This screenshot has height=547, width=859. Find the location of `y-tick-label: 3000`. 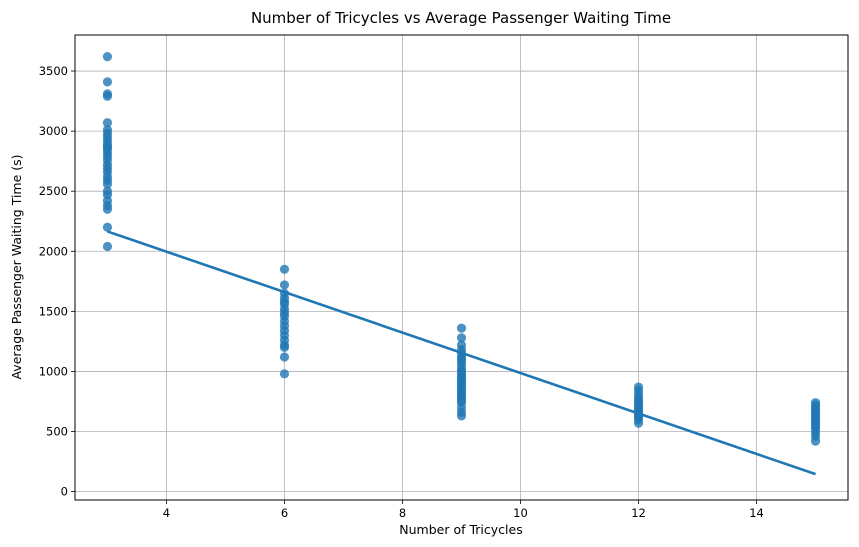

y-tick-label: 3000 is located at coordinates (53, 131).